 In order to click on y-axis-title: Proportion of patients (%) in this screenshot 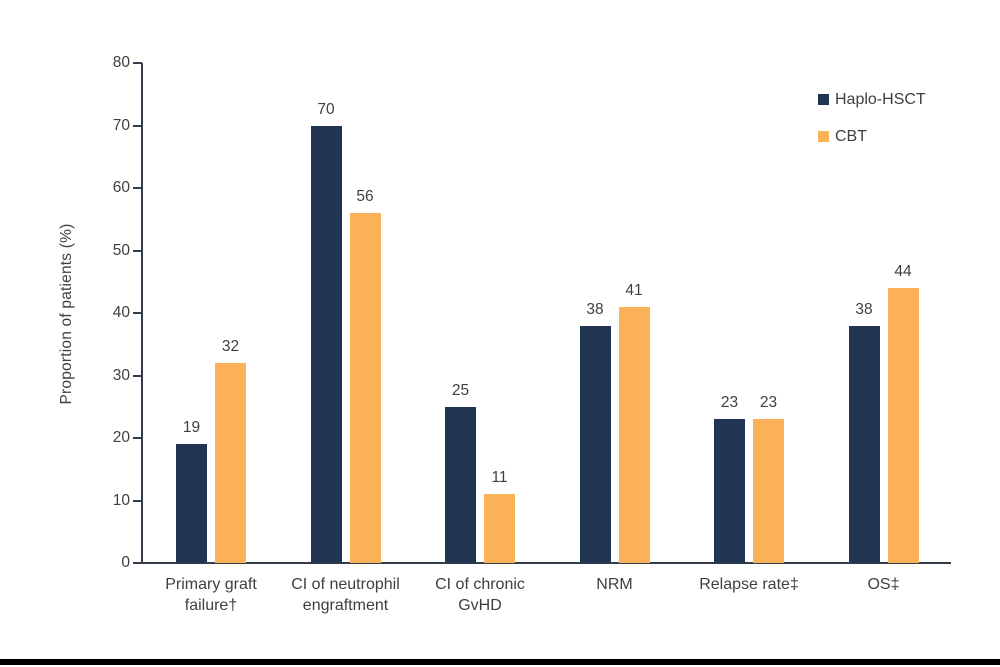, I will do `click(66, 314)`.